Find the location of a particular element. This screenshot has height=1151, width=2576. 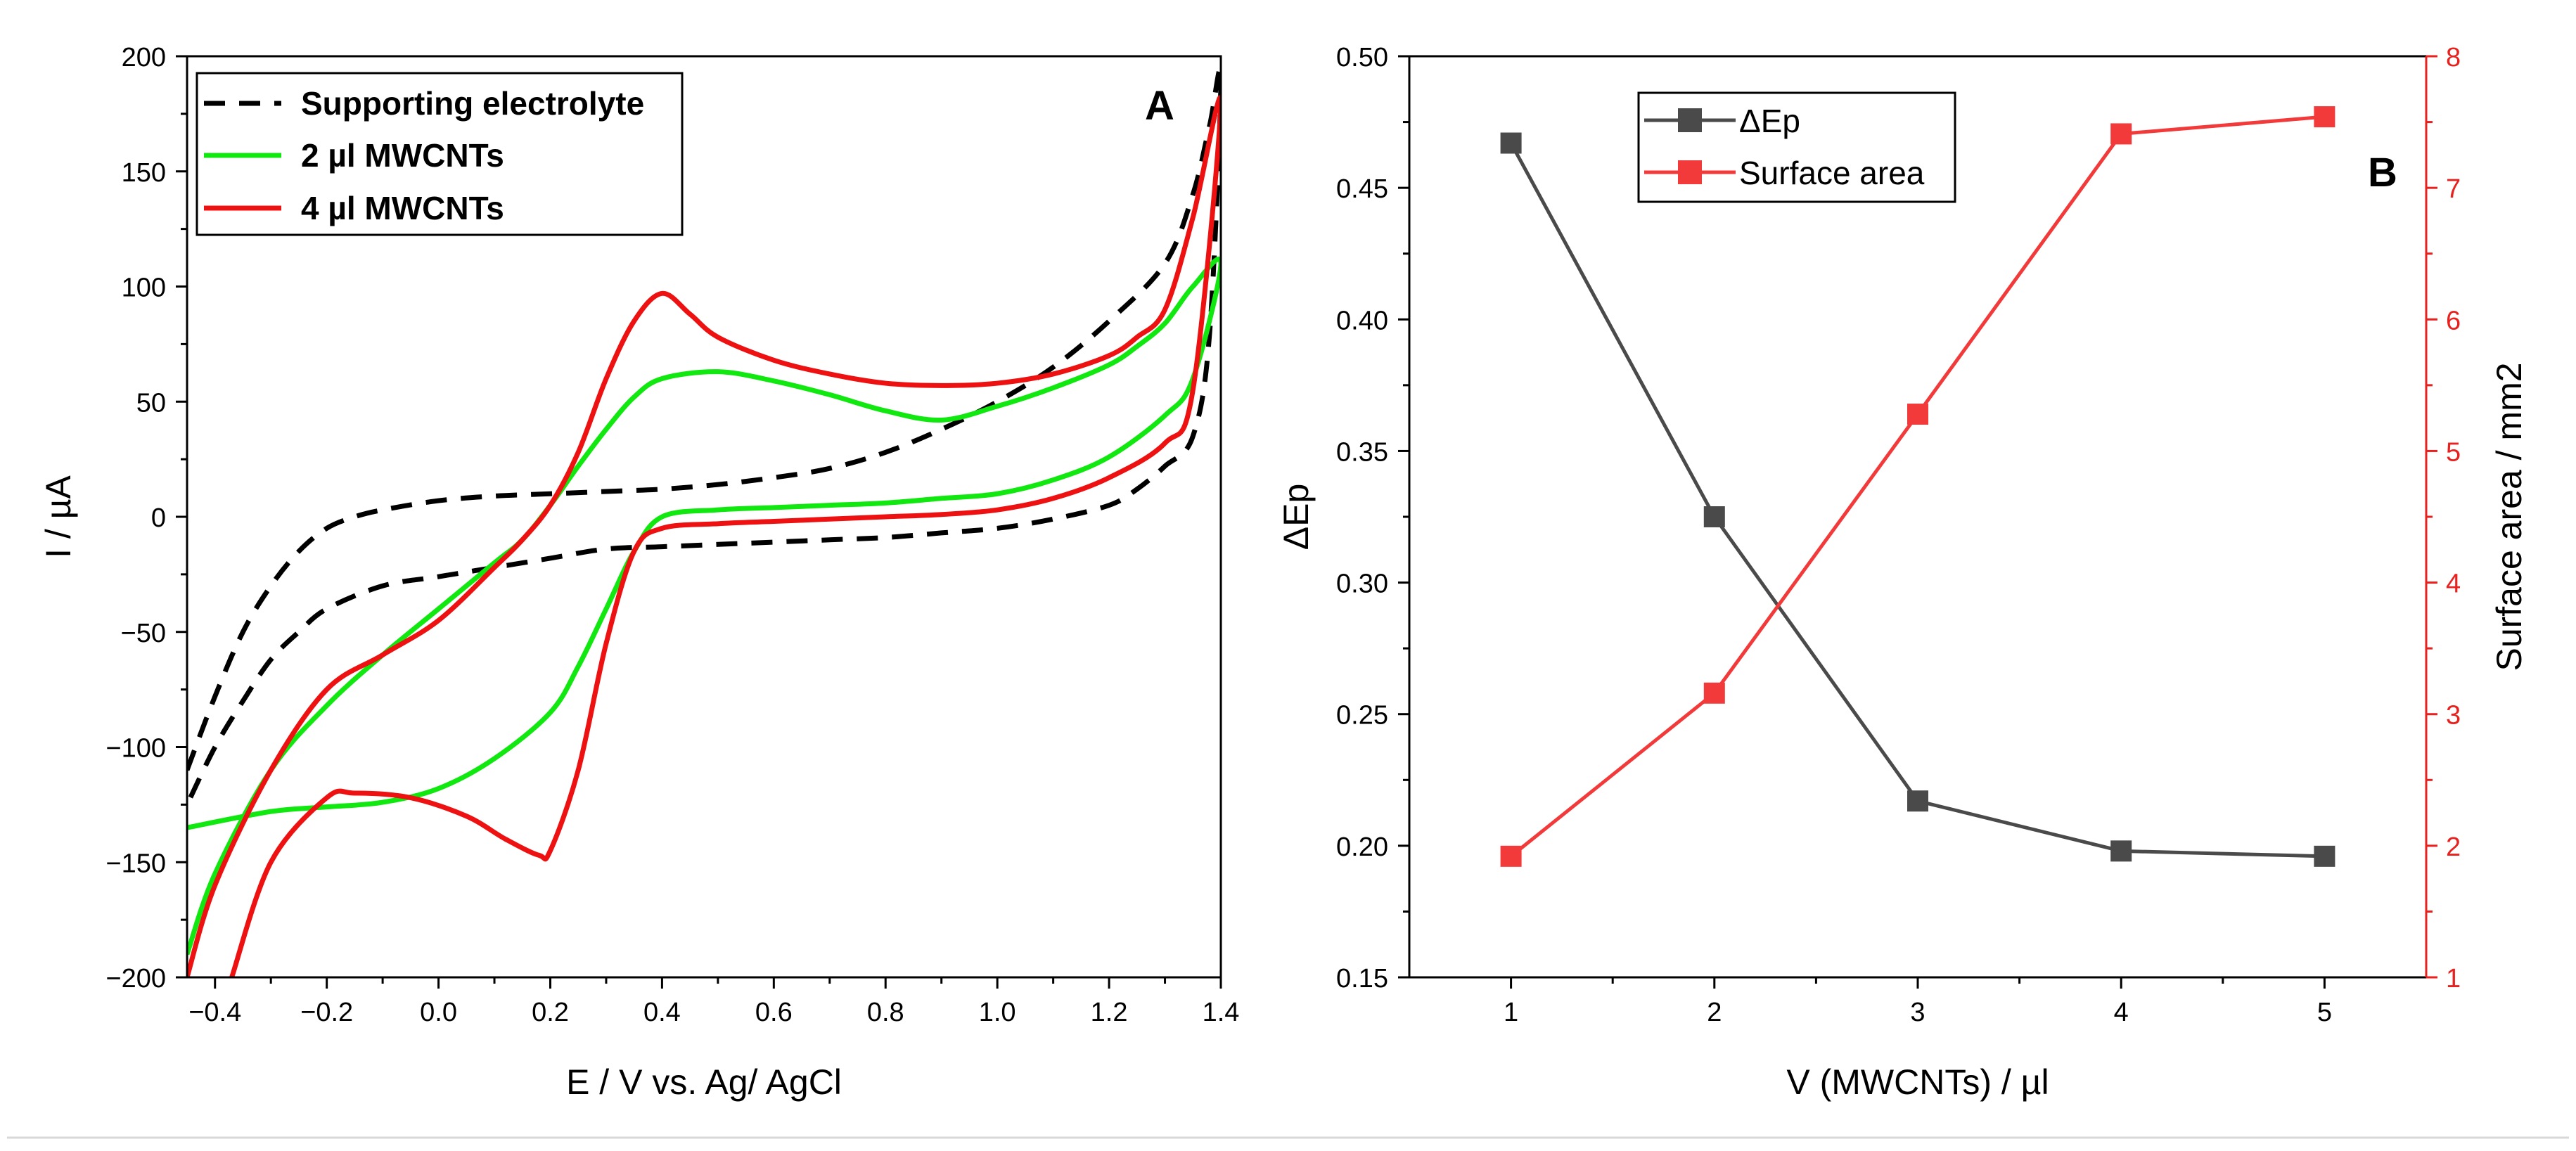

panel-b-legend: ΔEp Surface area is located at coordinates (1797, 147).